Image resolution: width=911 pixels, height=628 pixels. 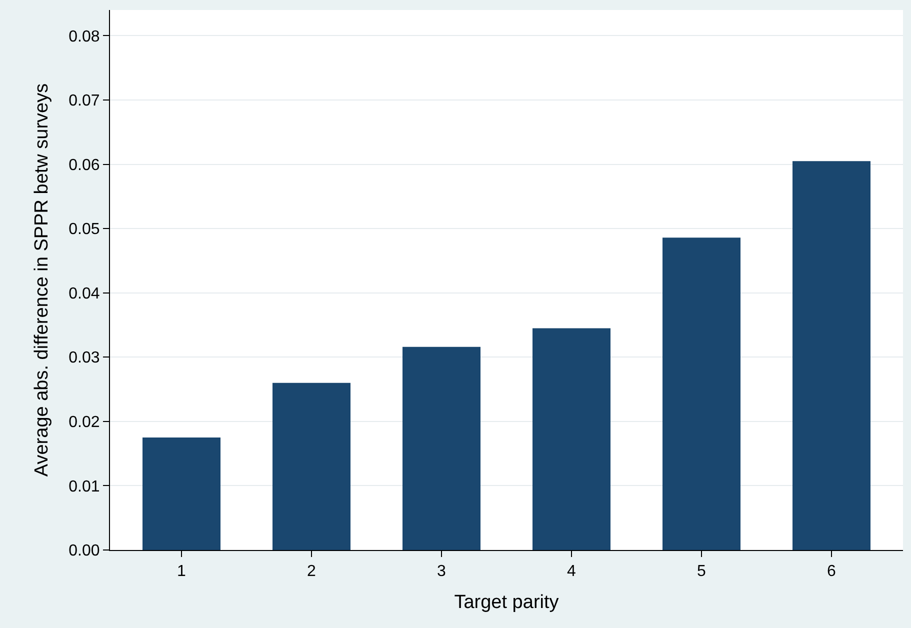 What do you see at coordinates (84, 358) in the screenshot?
I see `y-tick-label: 0.03` at bounding box center [84, 358].